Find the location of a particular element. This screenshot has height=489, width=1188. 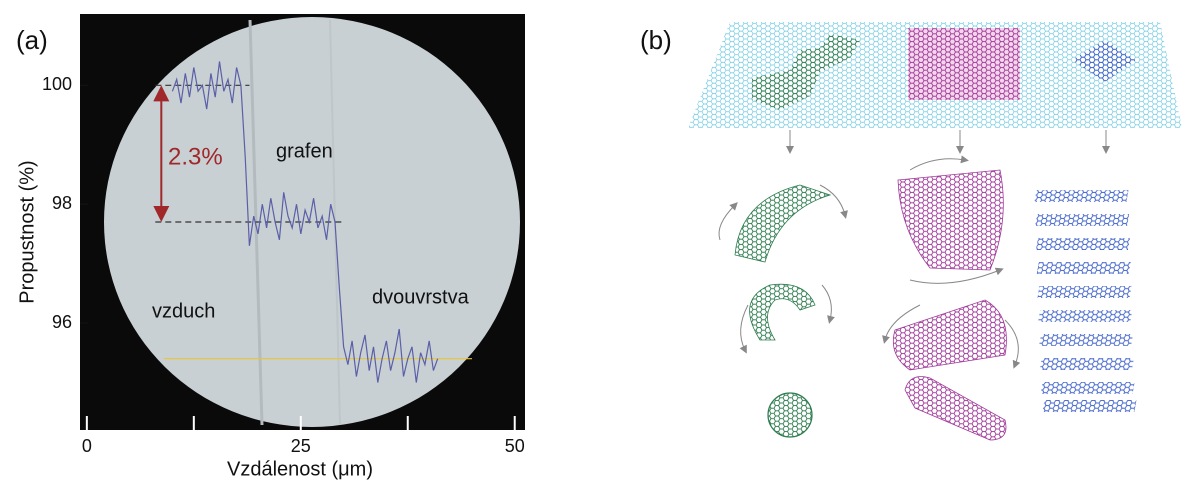

y-tick-label: 98 is located at coordinates (62, 203).